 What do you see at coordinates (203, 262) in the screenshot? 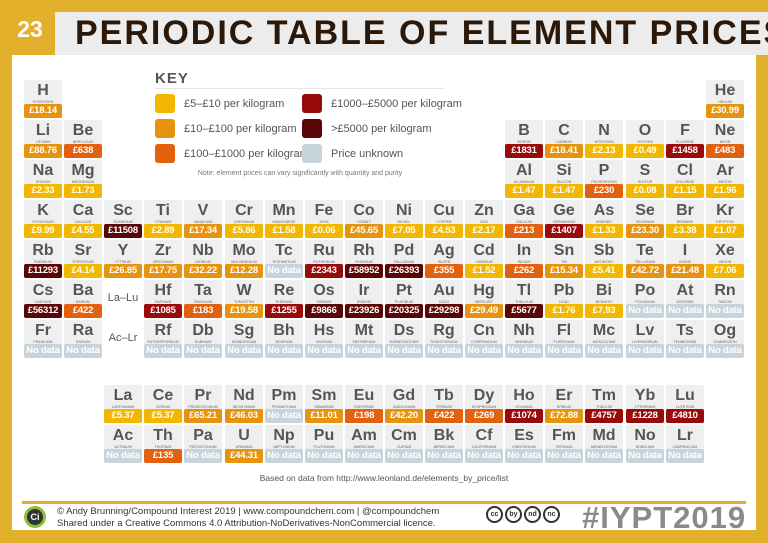
I see `element-name: NIOBIUM` at bounding box center [203, 262].